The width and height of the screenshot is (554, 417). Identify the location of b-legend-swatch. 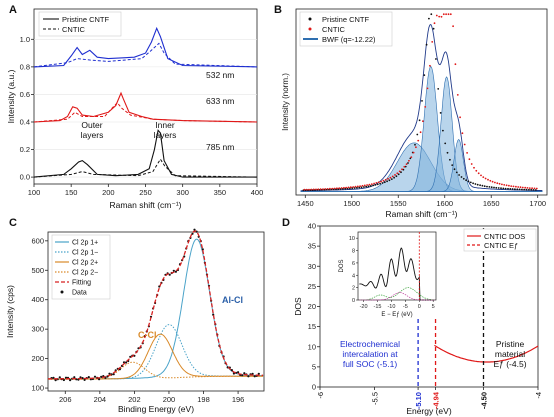
(310, 29).